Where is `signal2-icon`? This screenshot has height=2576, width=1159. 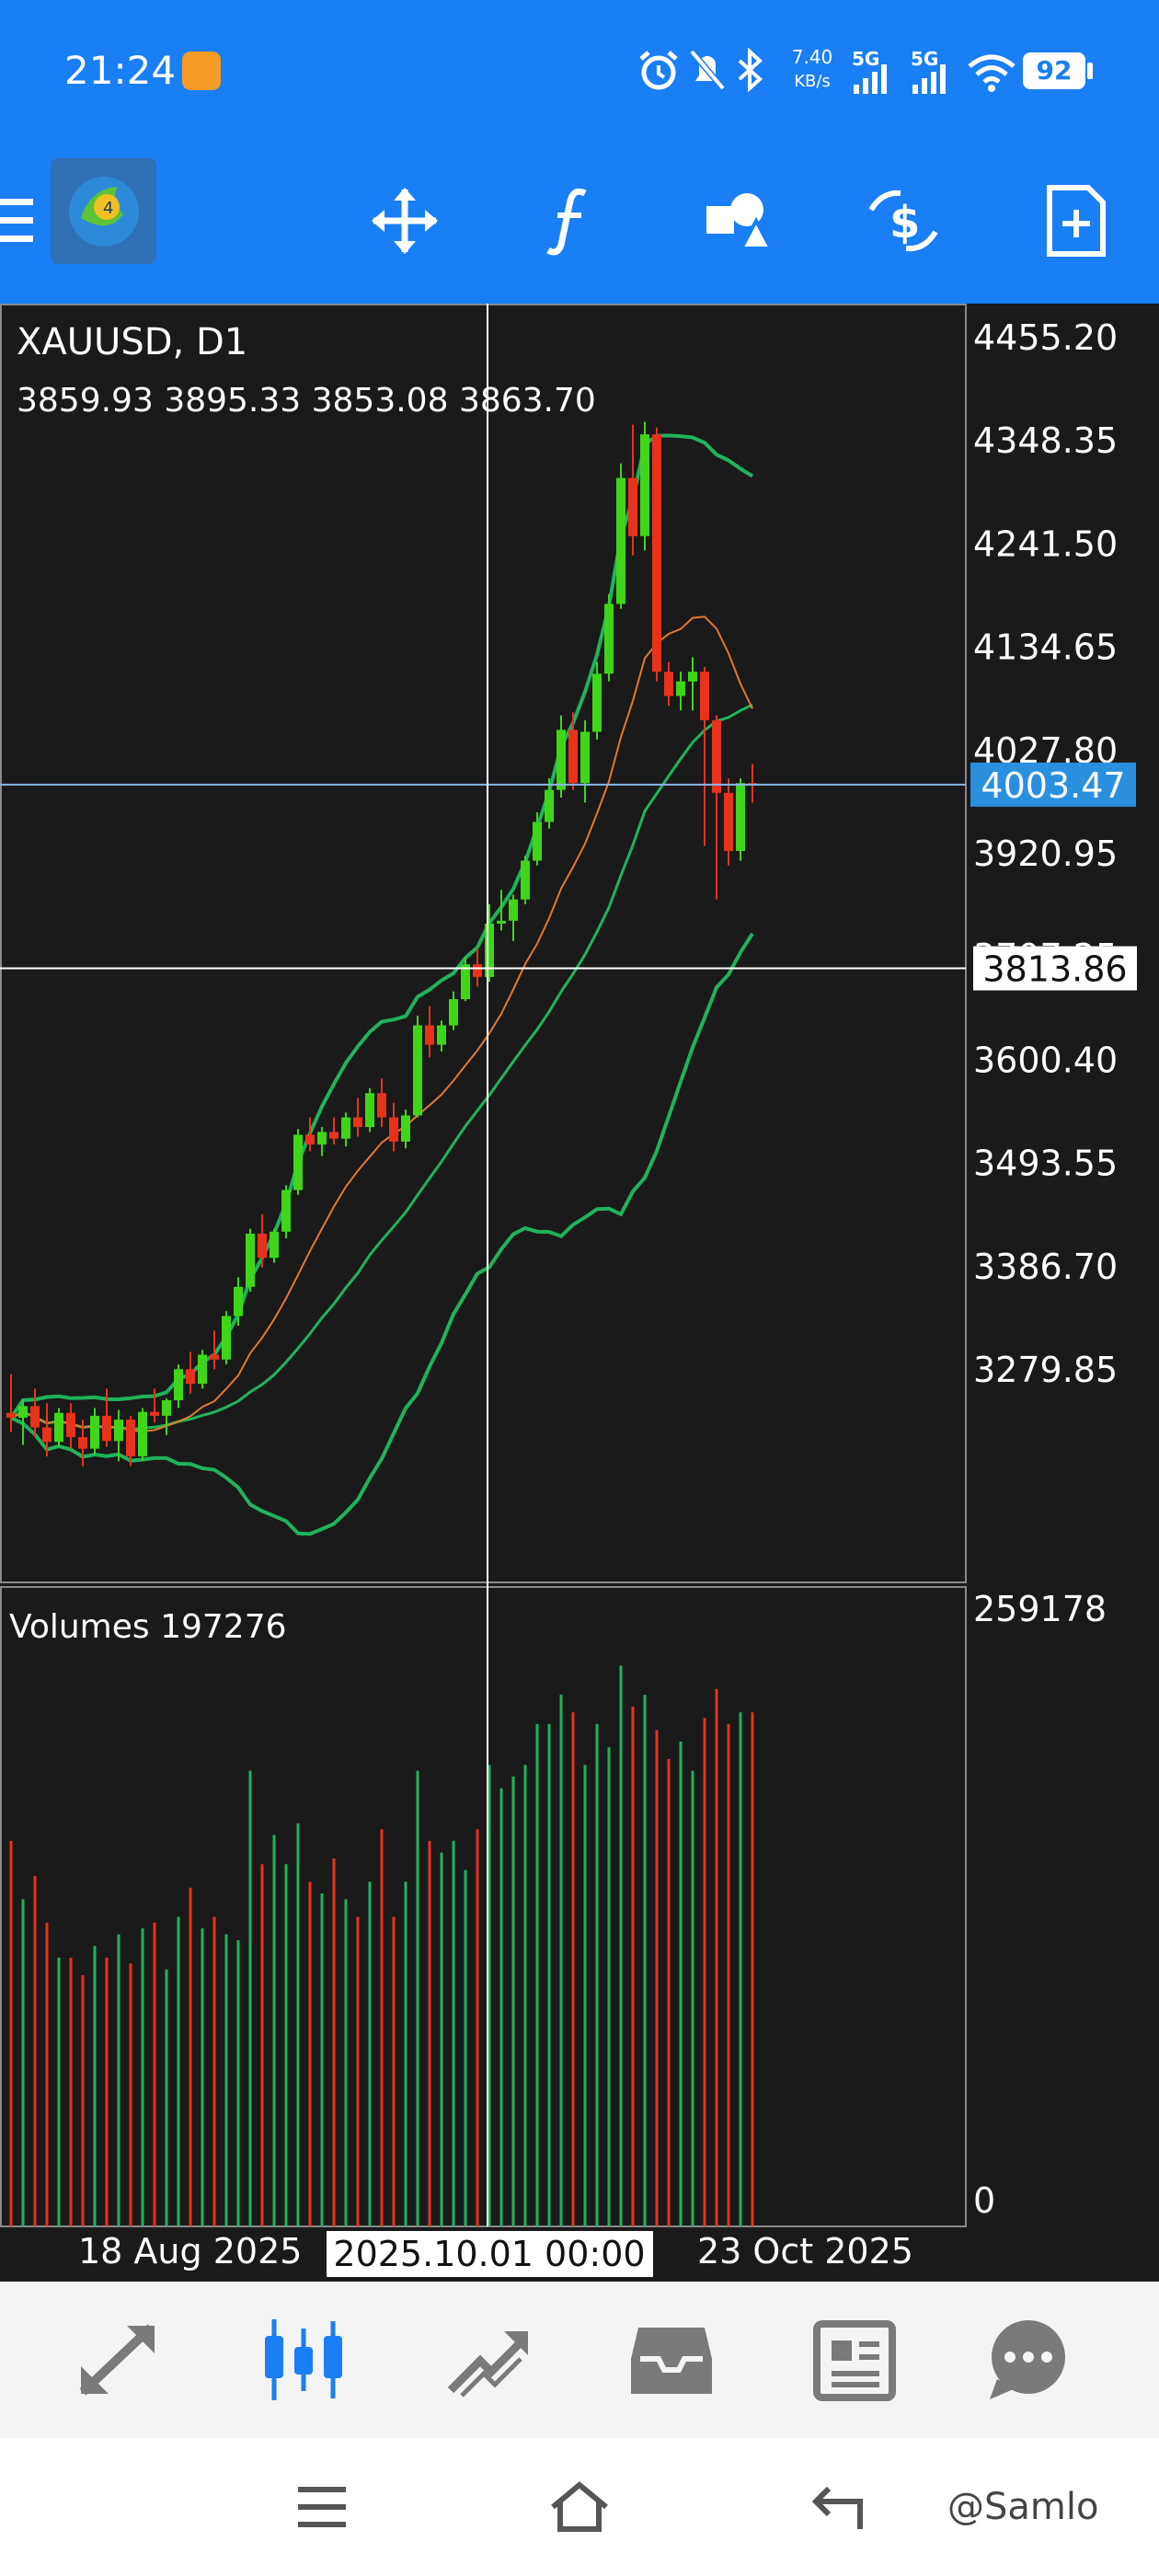 signal2-icon is located at coordinates (929, 79).